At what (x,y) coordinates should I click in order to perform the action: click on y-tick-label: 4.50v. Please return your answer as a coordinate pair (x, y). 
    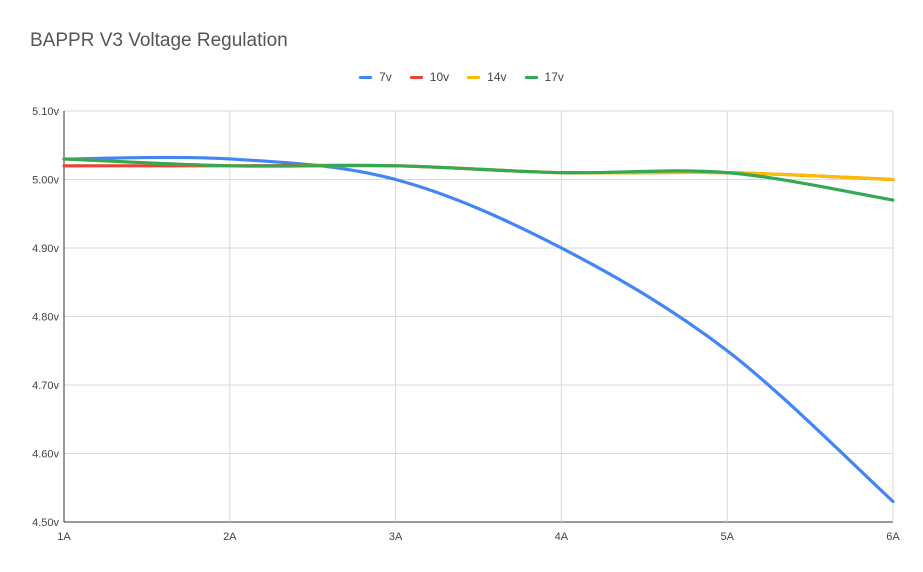
    Looking at the image, I should click on (45, 523).